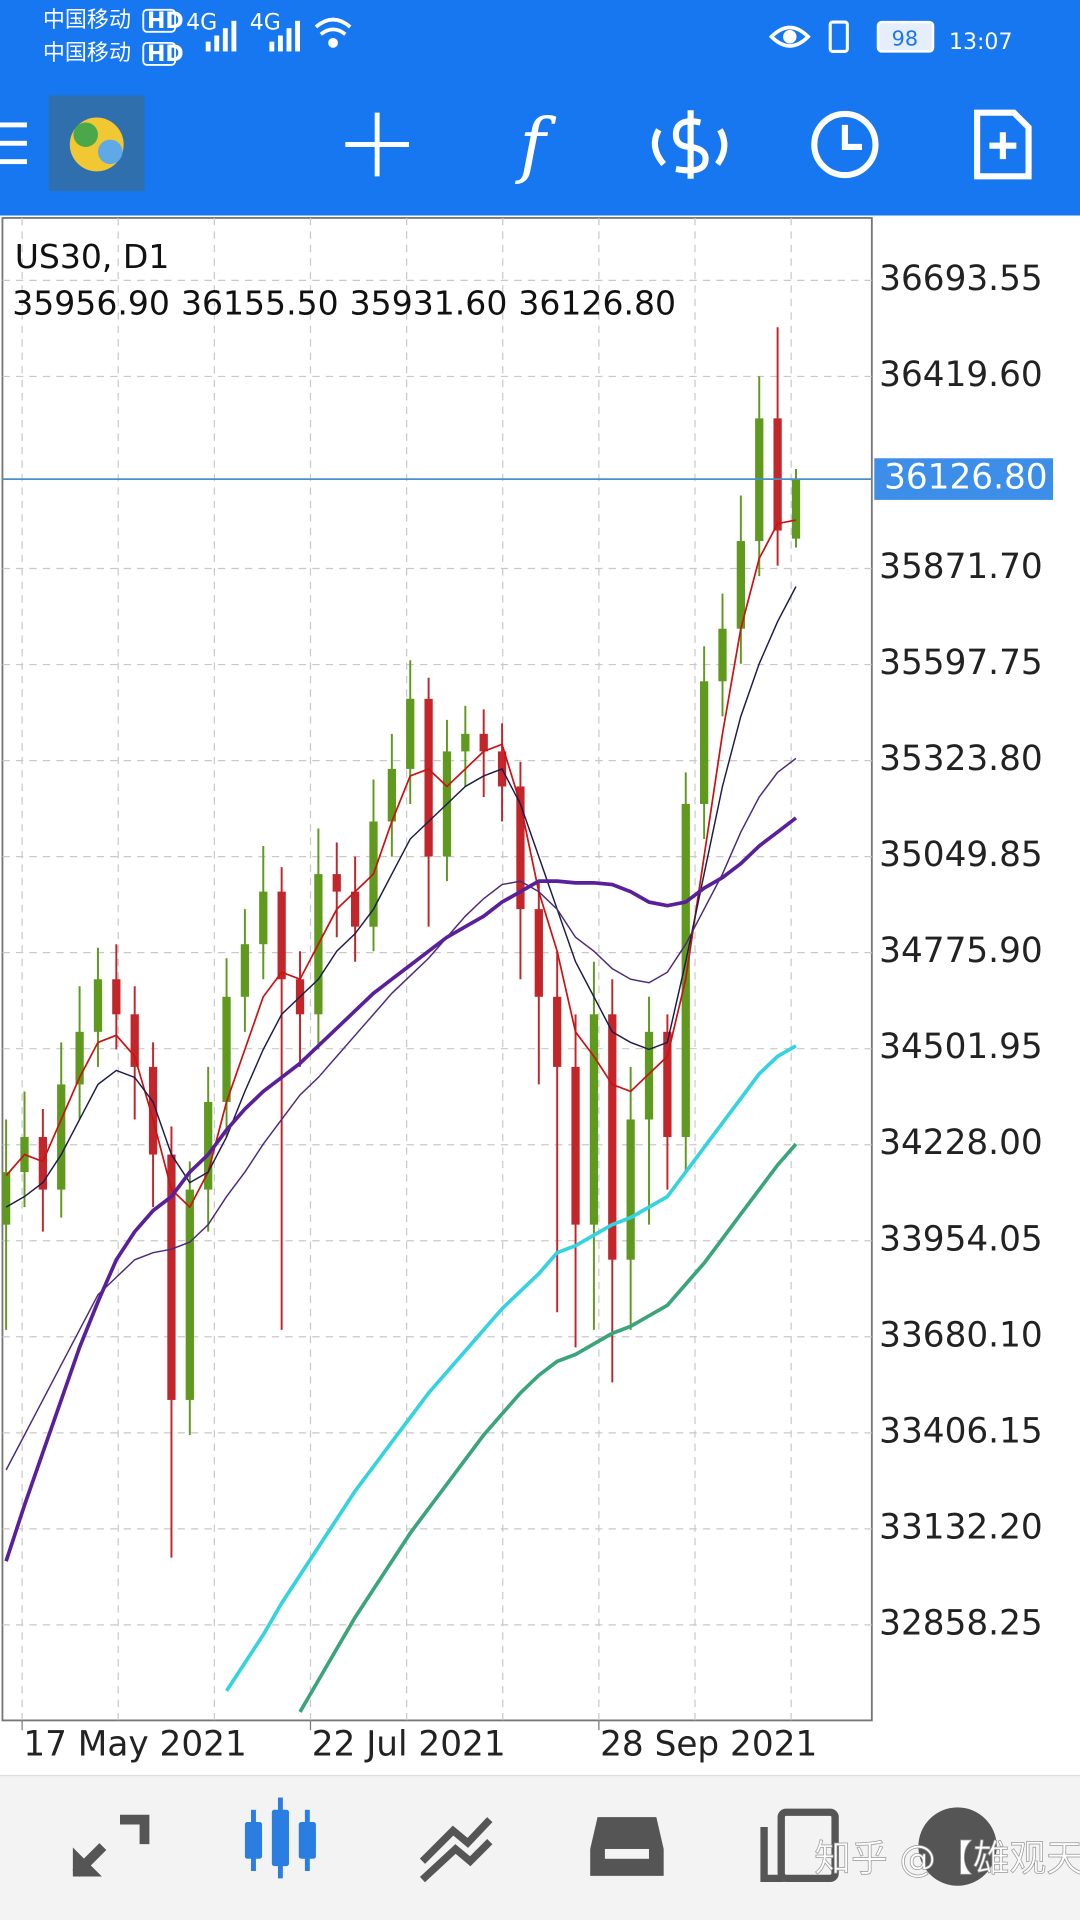 The width and height of the screenshot is (1080, 1920). Describe the element at coordinates (377, 144) in the screenshot. I see `crosshair-button` at that location.